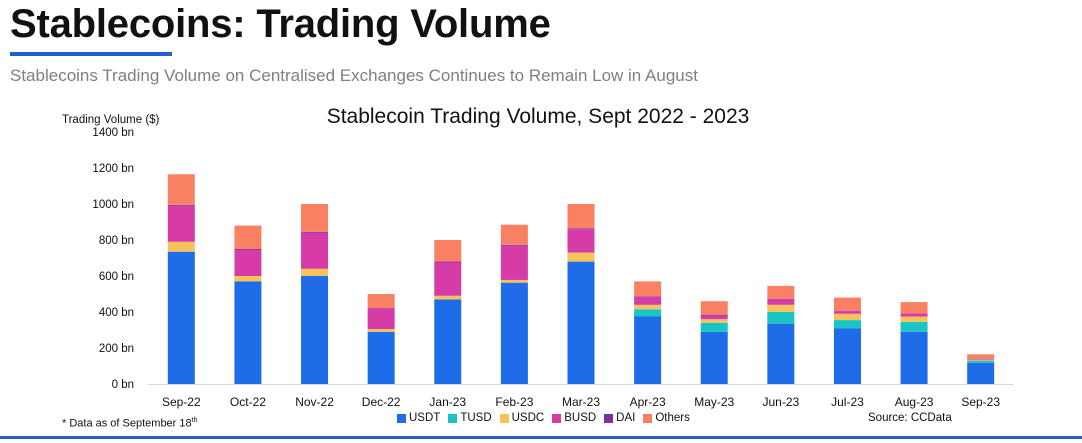 This screenshot has height=443, width=1082. What do you see at coordinates (476, 418) in the screenshot?
I see `legend-label: TUSD` at bounding box center [476, 418].